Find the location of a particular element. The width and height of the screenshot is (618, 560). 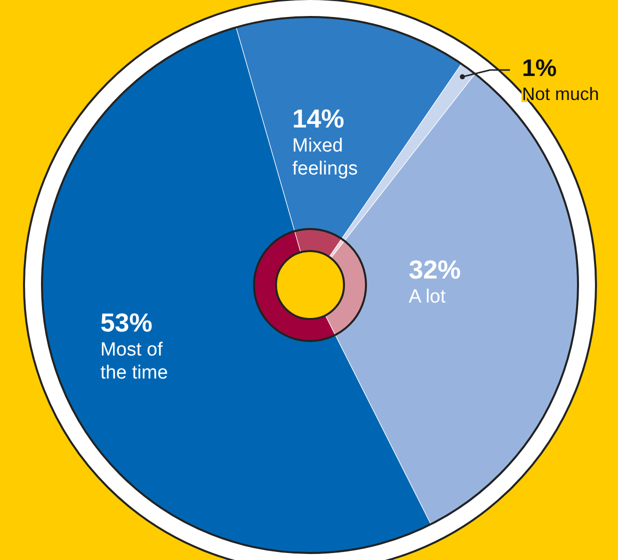

slice-label: Most of the time is located at coordinates (134, 361).